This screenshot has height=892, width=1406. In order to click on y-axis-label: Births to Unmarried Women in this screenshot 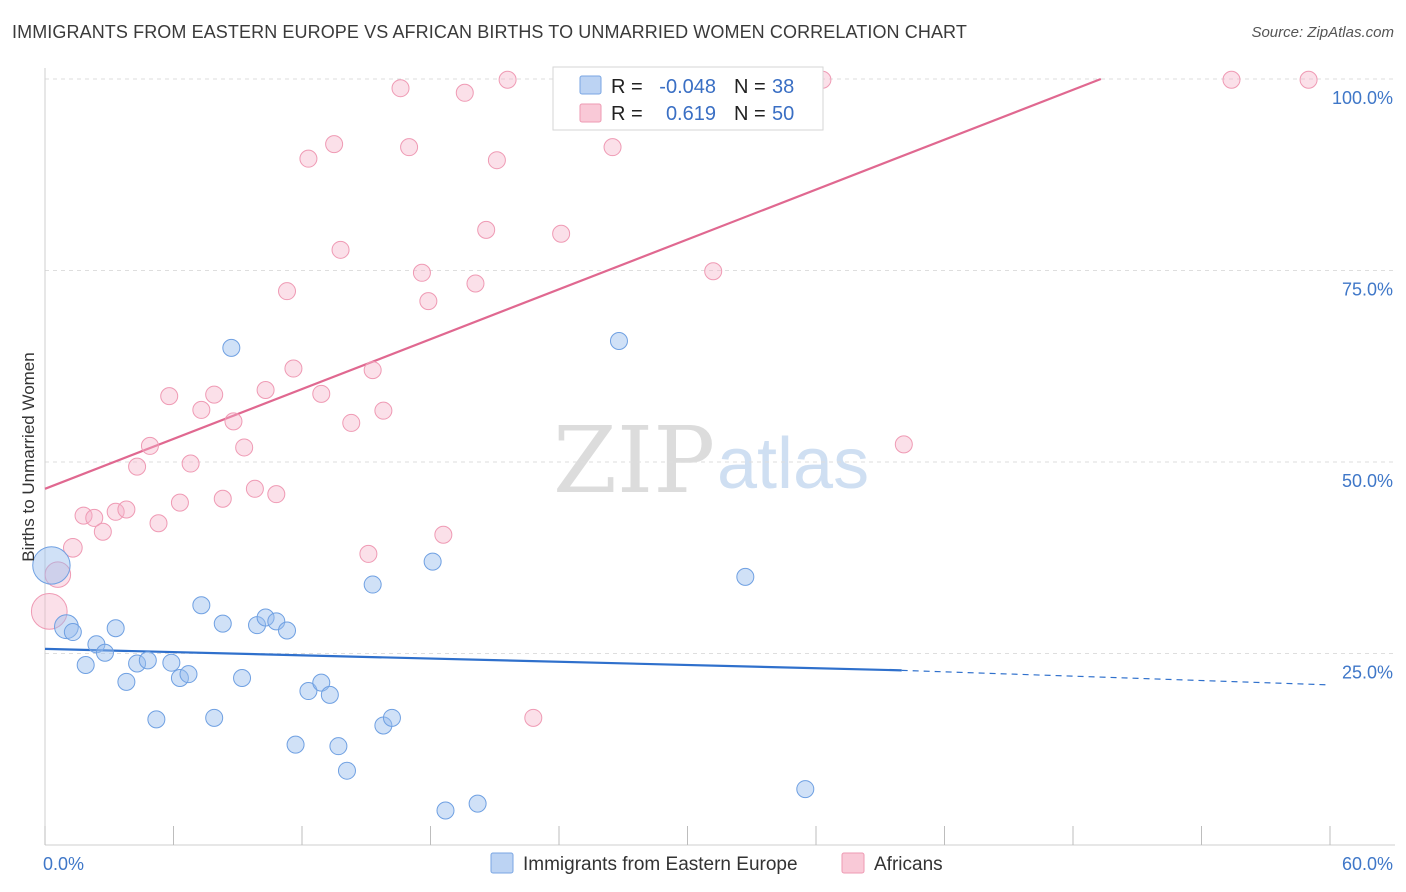, I will do `click(28, 456)`.